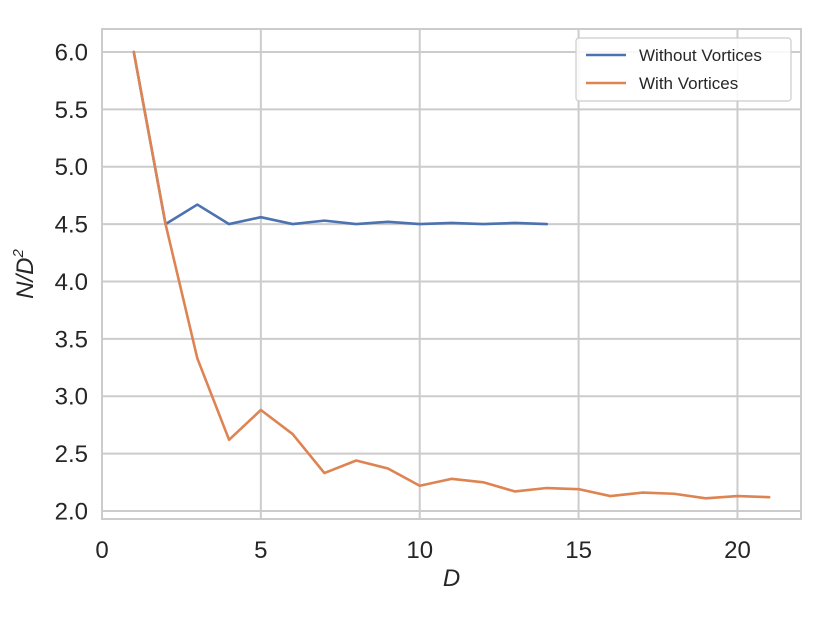  I want to click on y-tick-label: 4.0, so click(71, 282).